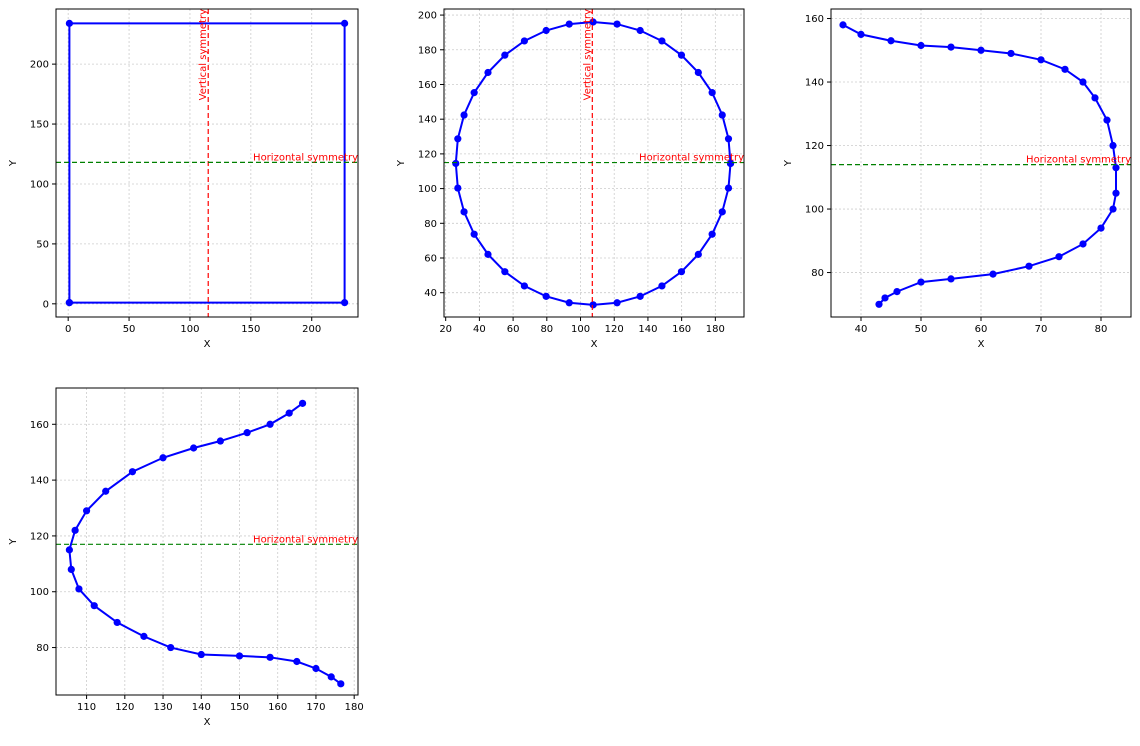 The width and height of the screenshot is (1140, 746). I want to click on x-tick-label: 120, so click(614, 329).